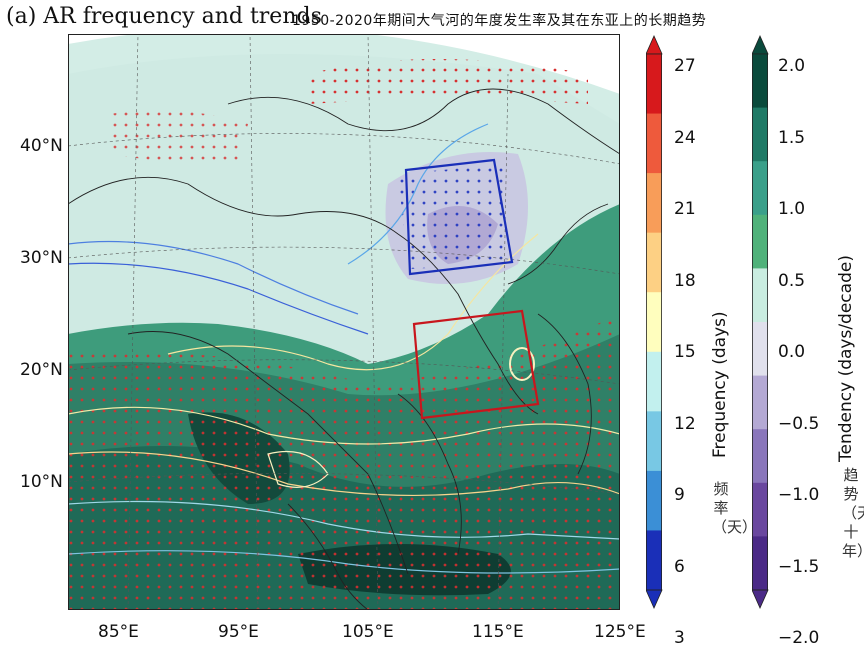 The image size is (864, 654). I want to click on tendency-colorbar-tick: 0.0, so click(792, 352).